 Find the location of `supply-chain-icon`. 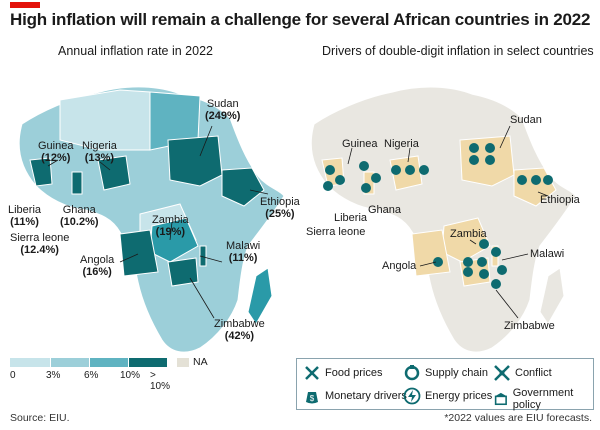

supply-chain-icon is located at coordinates (412, 373).